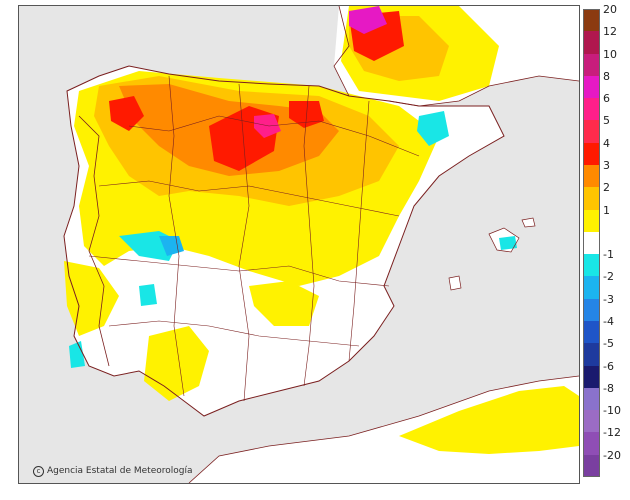 The image size is (630, 500). What do you see at coordinates (606, 243) in the screenshot?
I see `legend-entry` at bounding box center [606, 243].